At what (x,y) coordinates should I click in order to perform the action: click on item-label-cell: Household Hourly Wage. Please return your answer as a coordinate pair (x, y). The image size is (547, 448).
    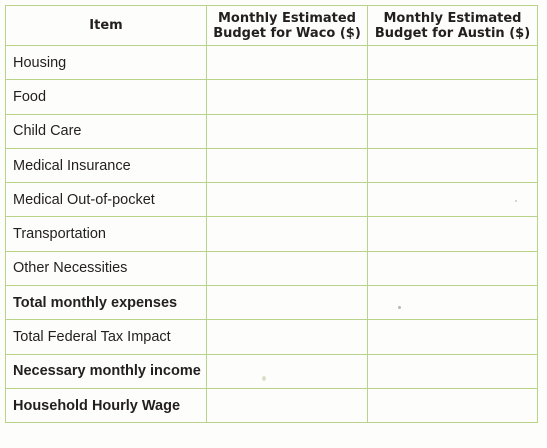
    Looking at the image, I should click on (106, 405).